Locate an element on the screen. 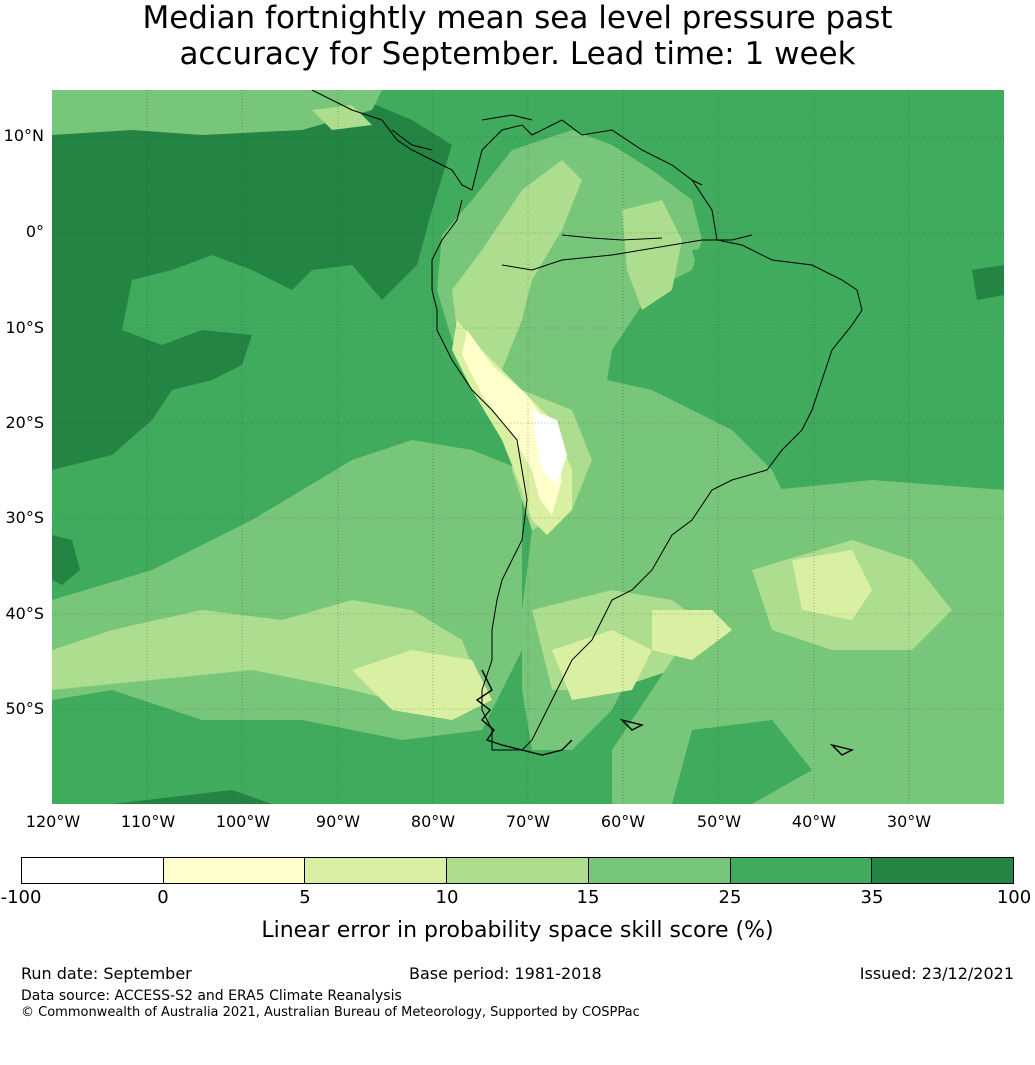  base-period: Base period: 1981-2018 is located at coordinates (505, 973).